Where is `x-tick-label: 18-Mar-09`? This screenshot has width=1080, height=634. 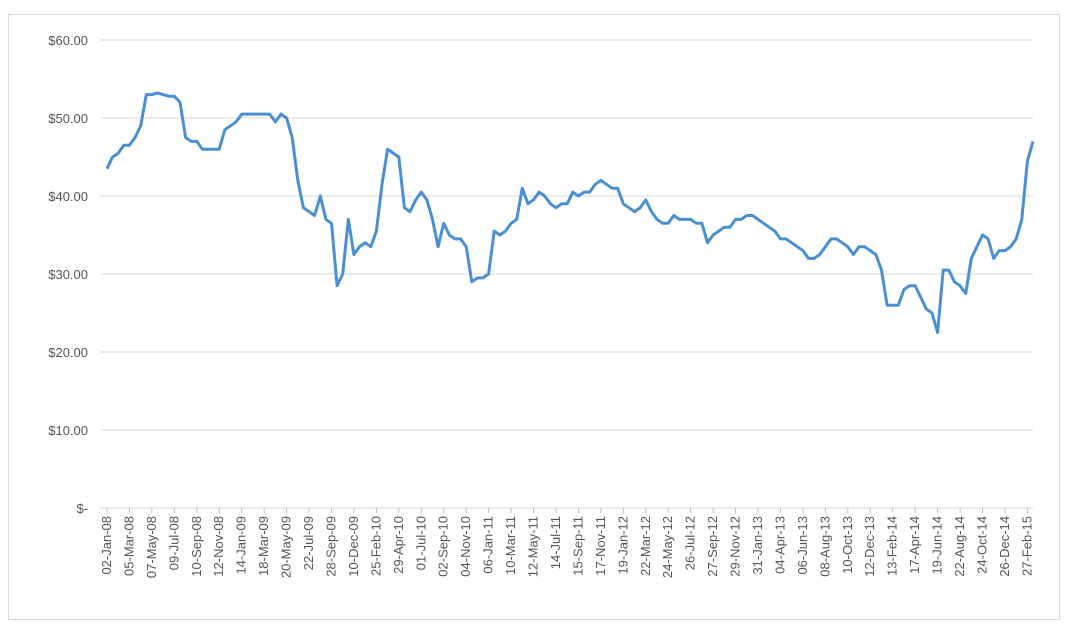 x-tick-label: 18-Mar-09 is located at coordinates (263, 546).